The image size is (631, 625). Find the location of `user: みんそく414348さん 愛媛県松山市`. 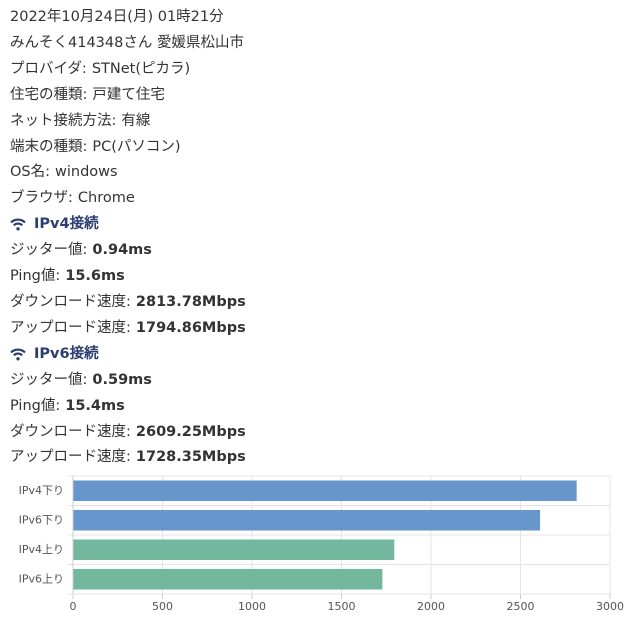

user: みんそく414348さん 愛媛県松山市 is located at coordinates (127, 42).